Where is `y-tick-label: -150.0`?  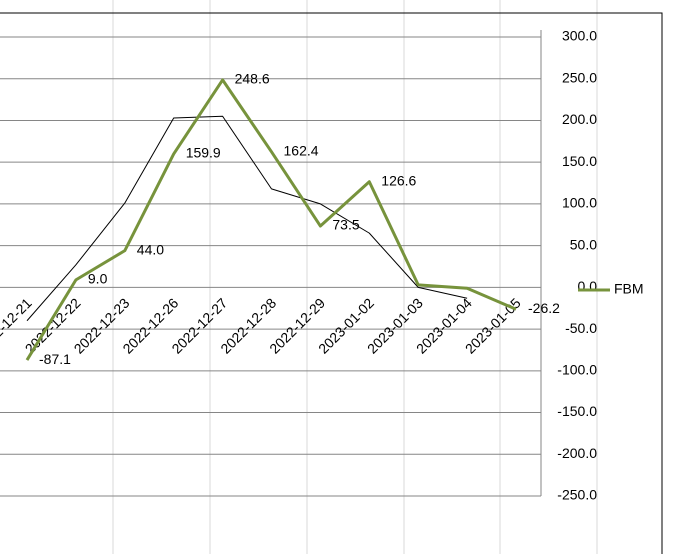
y-tick-label: -150.0 is located at coordinates (577, 411).